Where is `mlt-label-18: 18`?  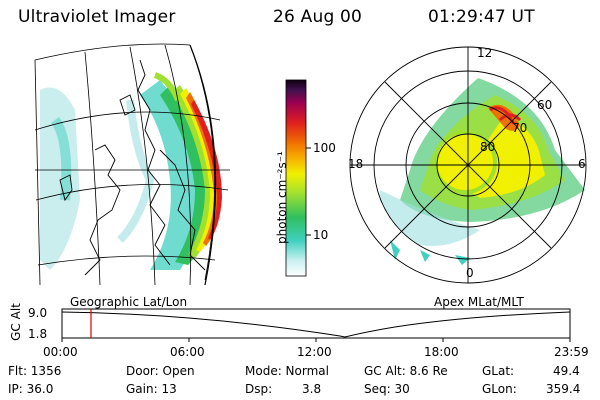
mlt-label-18: 18 is located at coordinates (356, 164).